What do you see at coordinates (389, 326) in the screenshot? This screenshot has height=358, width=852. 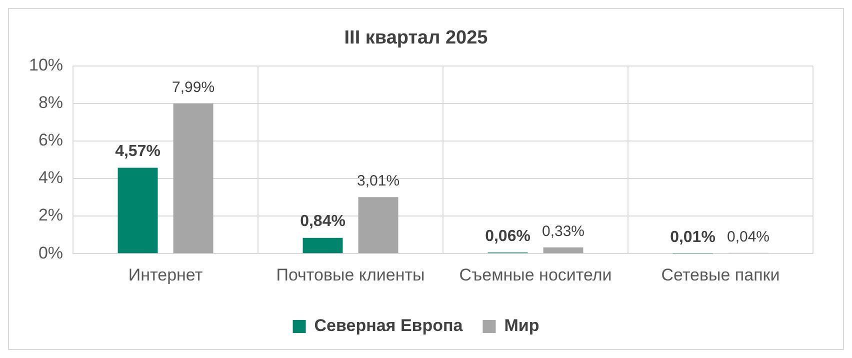 I see `legend-label: Северная Европа` at bounding box center [389, 326].